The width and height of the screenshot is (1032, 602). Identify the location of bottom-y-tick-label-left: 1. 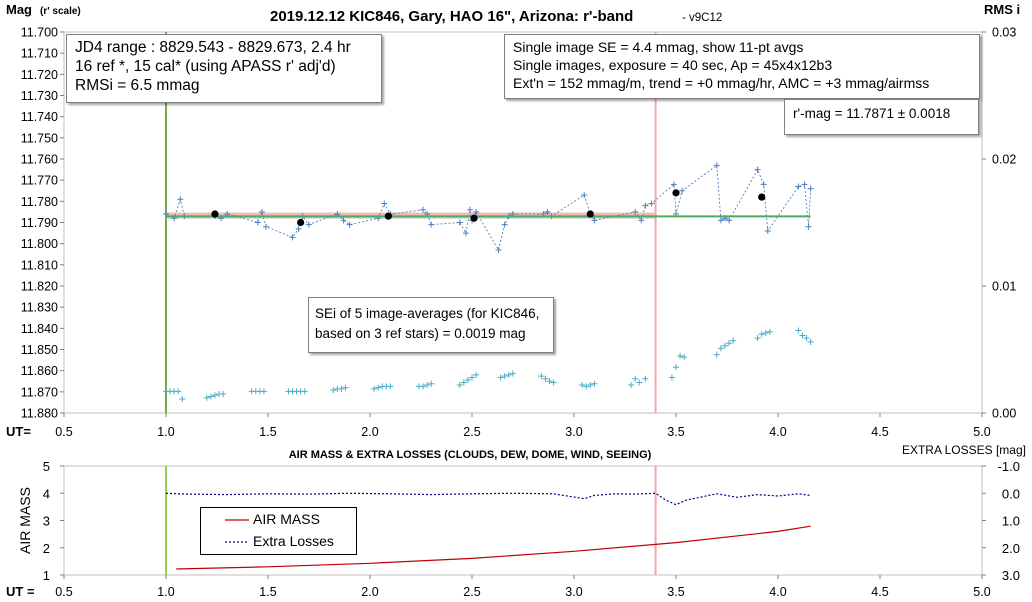
(46, 575).